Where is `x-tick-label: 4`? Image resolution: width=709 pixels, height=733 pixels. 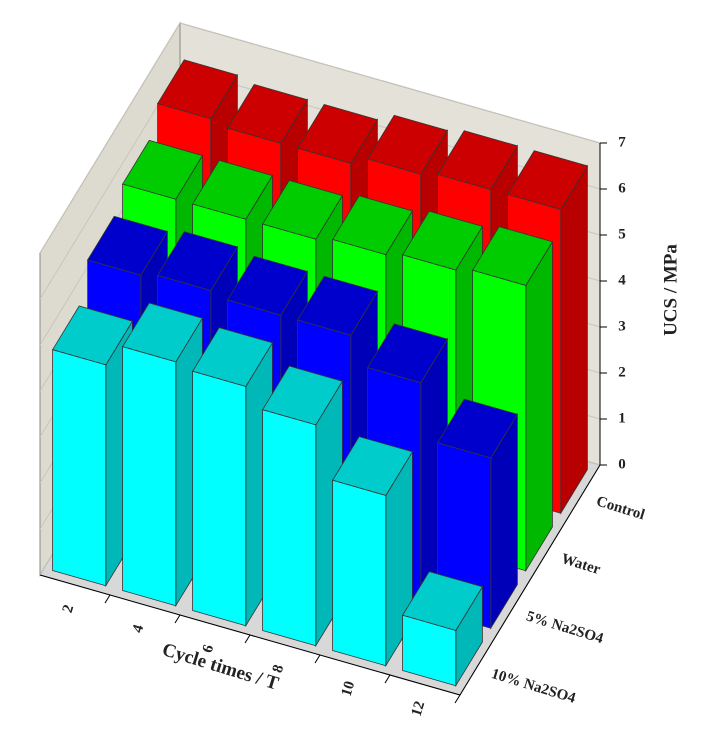
x-tick-label: 4 is located at coordinates (139, 628).